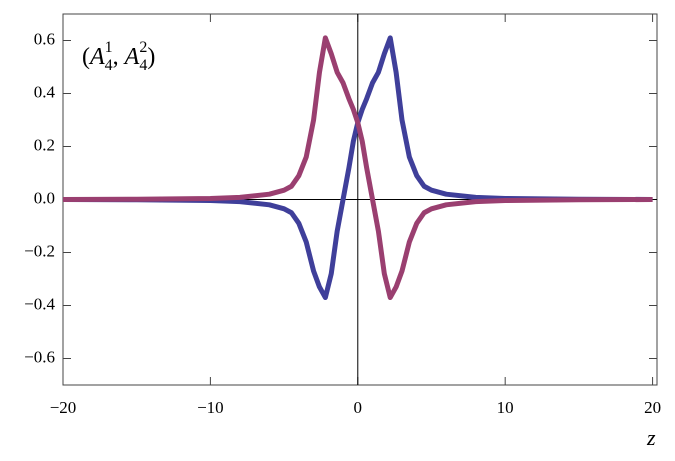 This screenshot has height=461, width=675. What do you see at coordinates (44, 38) in the screenshot?
I see `y-tick-label: 0.6` at bounding box center [44, 38].